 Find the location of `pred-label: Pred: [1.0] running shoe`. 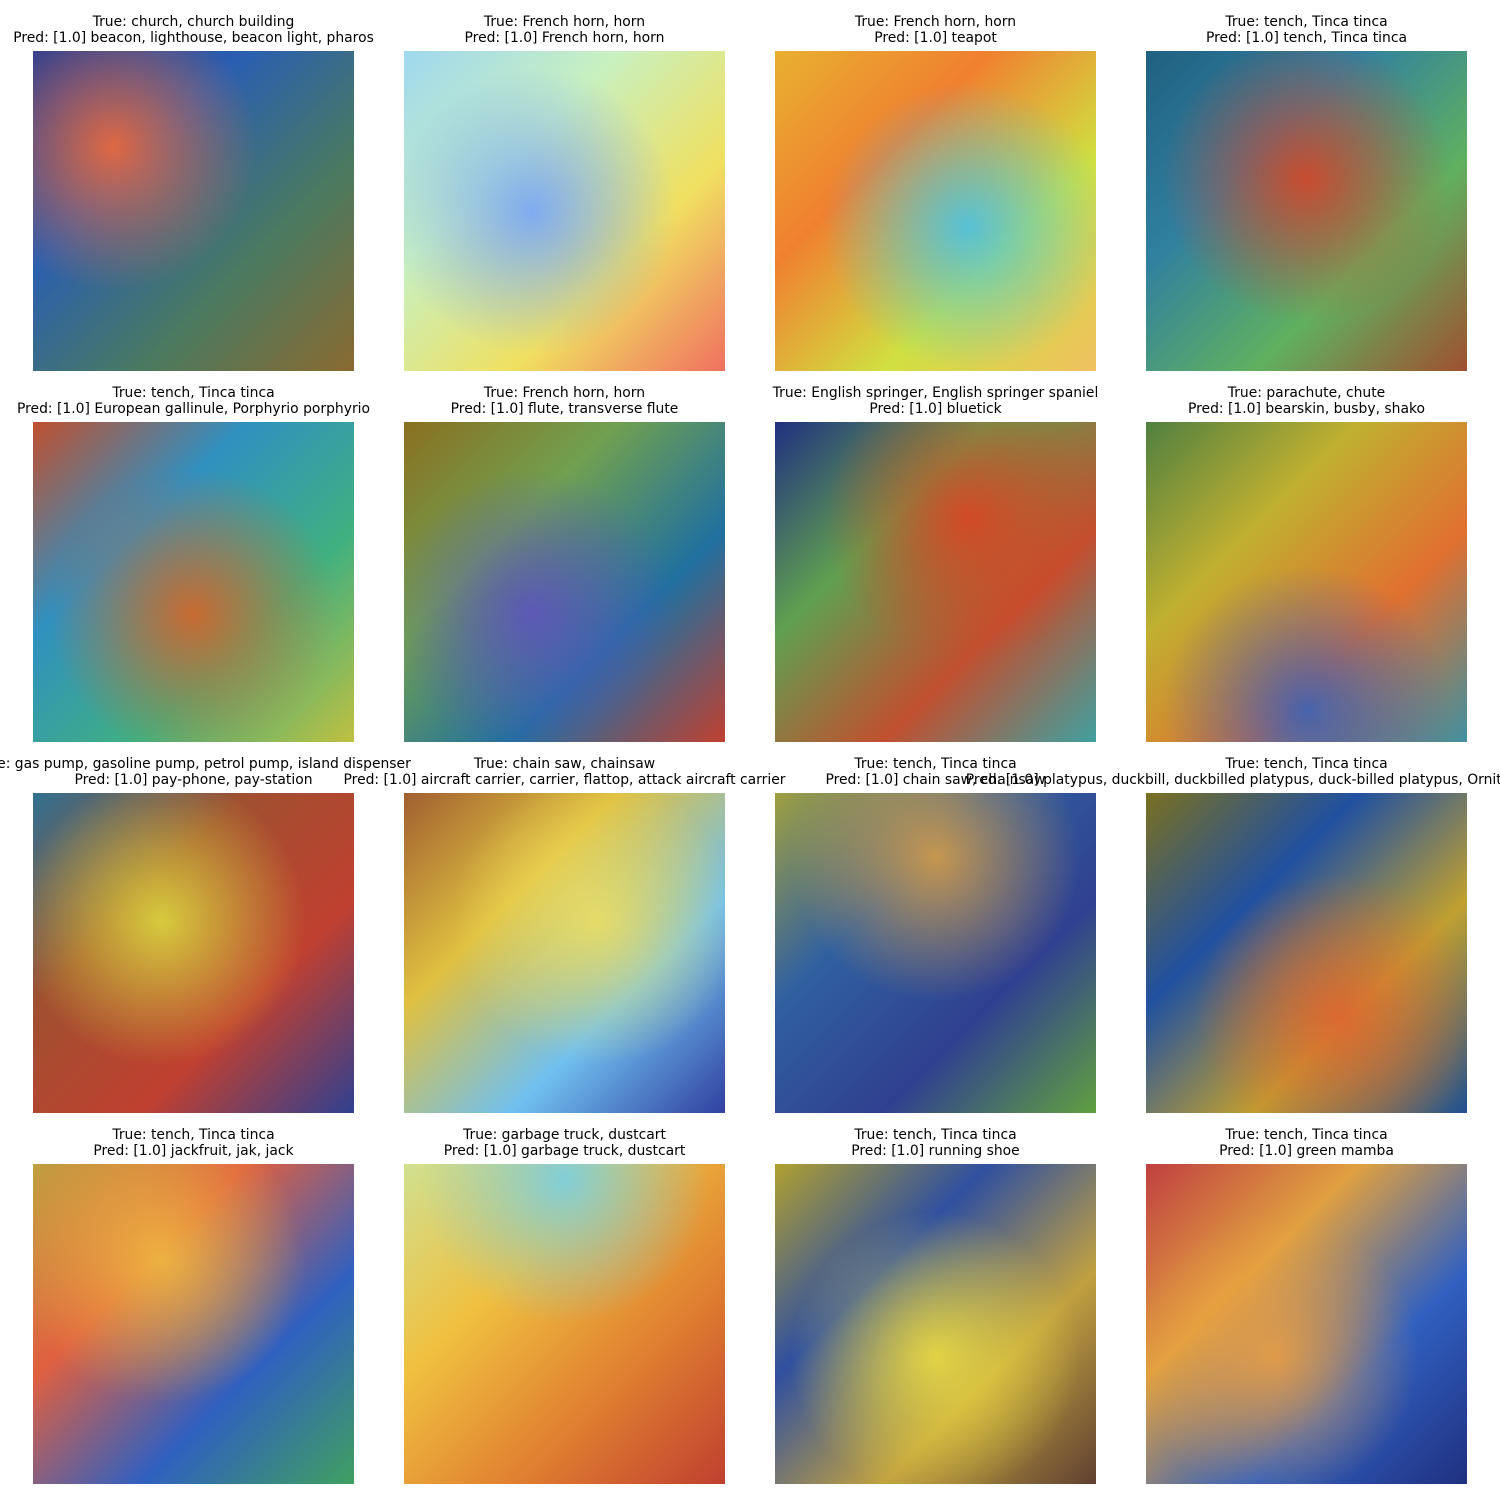

pred-label: Pred: [1.0] running shoe is located at coordinates (935, 1151).